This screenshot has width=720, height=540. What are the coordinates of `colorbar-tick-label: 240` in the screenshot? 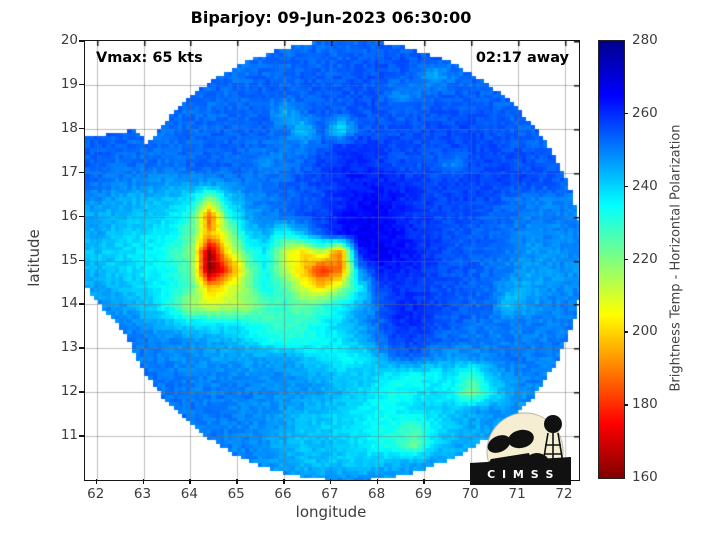 It's located at (645, 185).